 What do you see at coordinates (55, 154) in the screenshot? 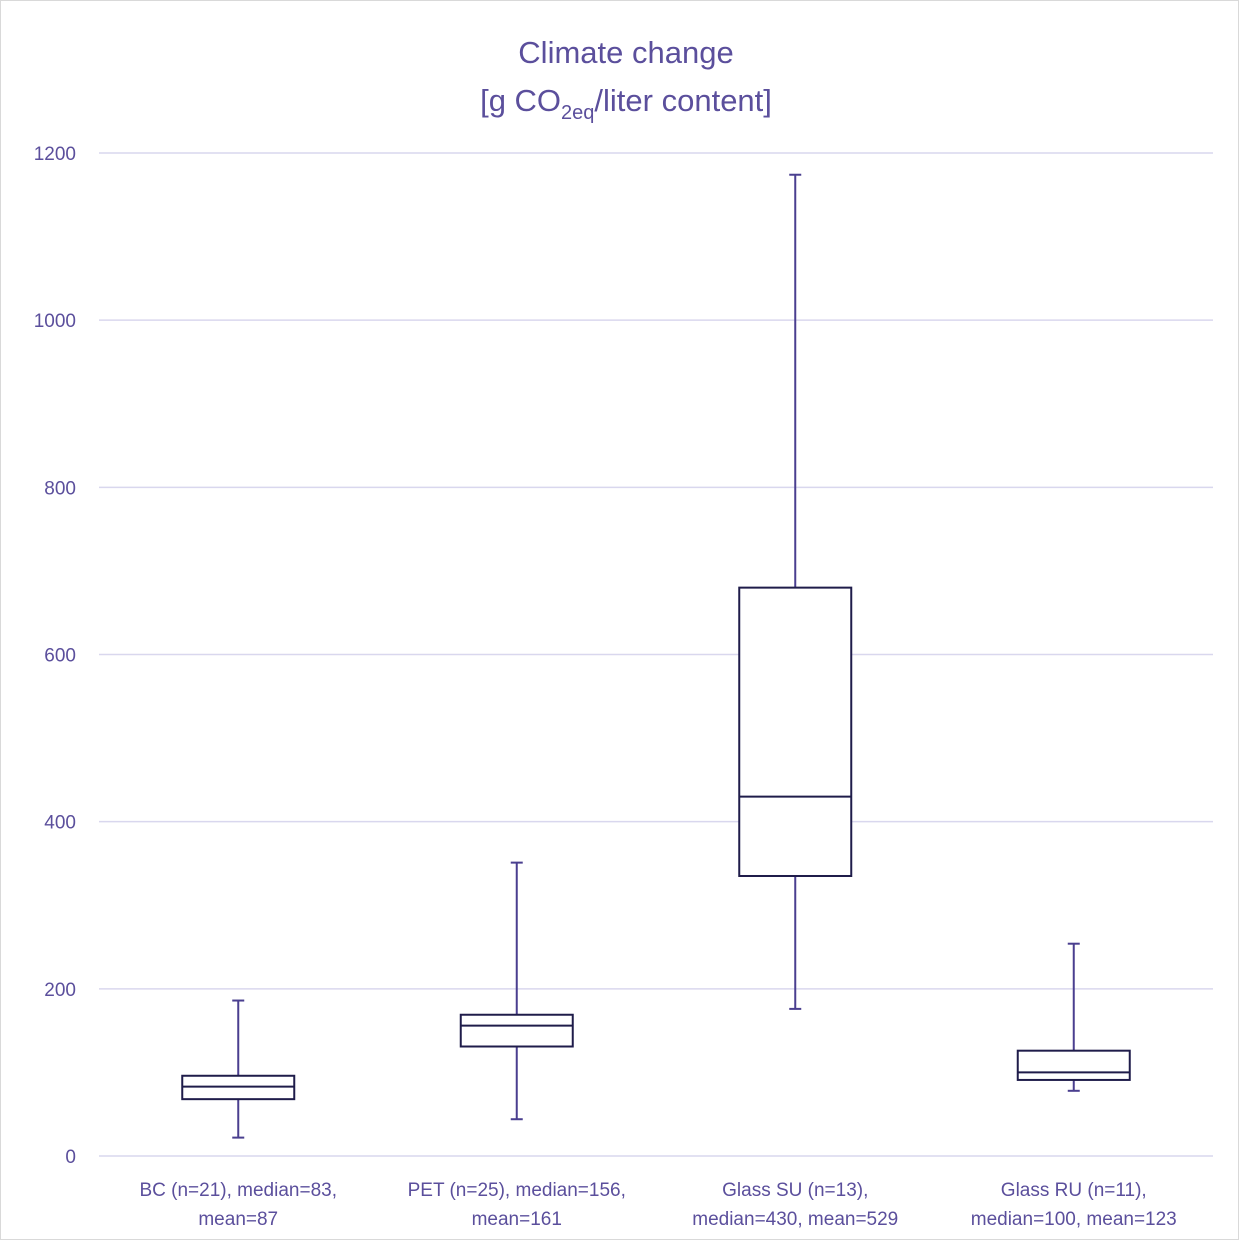
I see `y-tick-label-1200: 1200` at bounding box center [55, 154].